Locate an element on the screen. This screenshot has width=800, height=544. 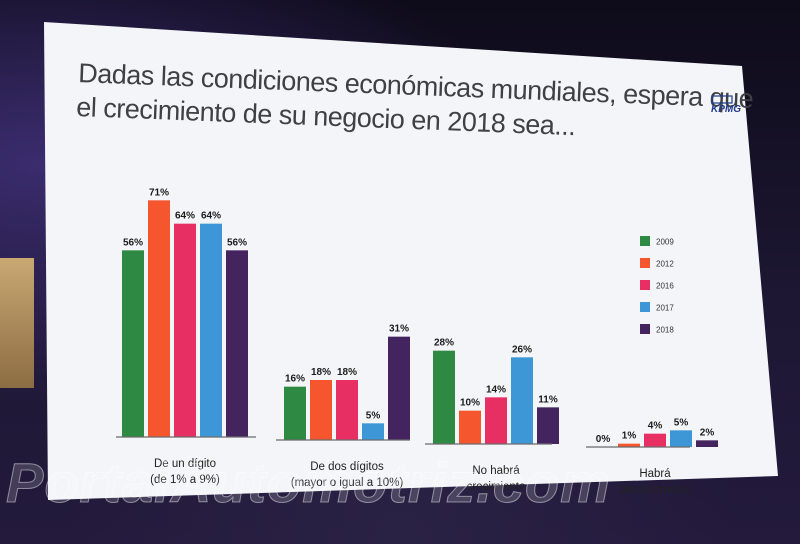
bar-value-label: 14% is located at coordinates (496, 389).